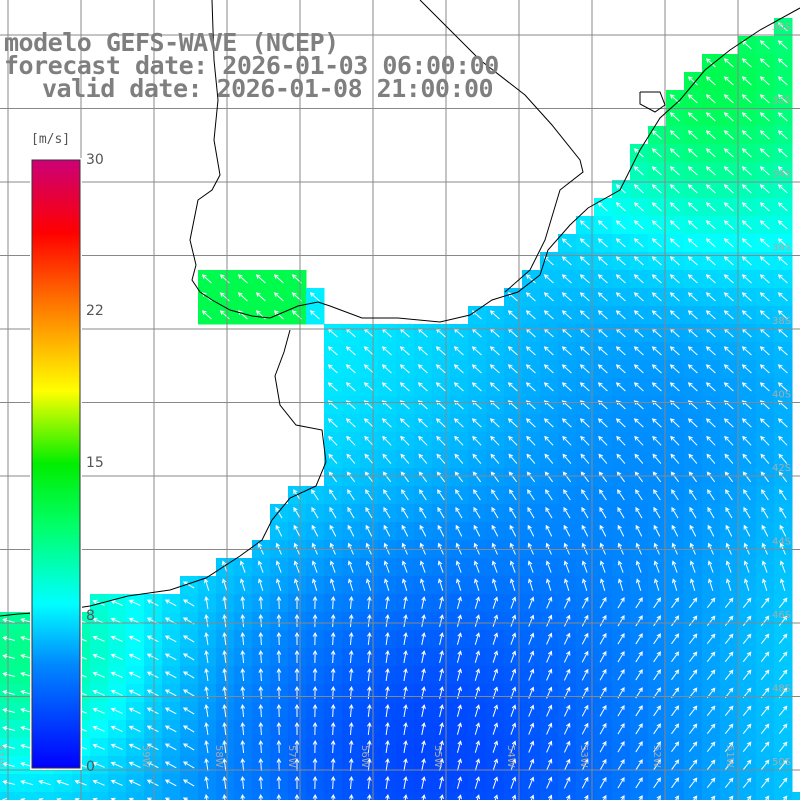  I want to click on colorbar, so click(56, 464).